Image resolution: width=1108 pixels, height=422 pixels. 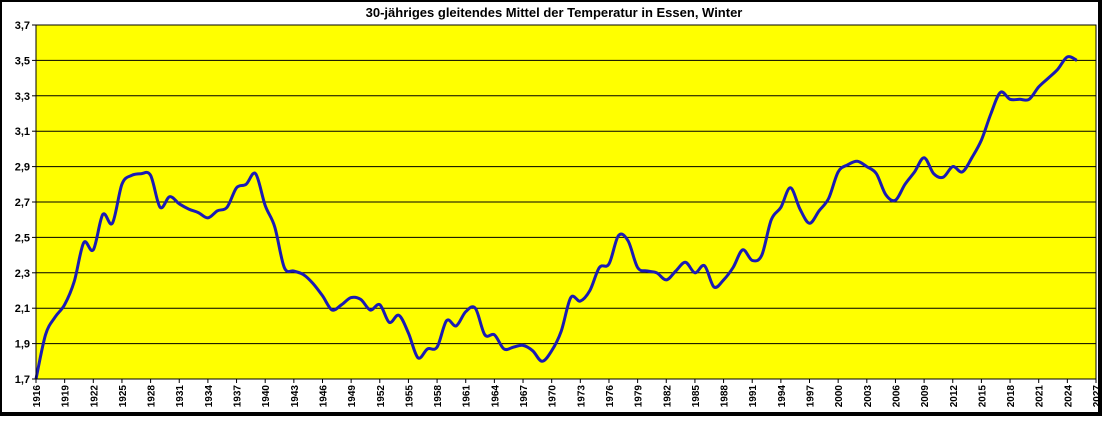 I want to click on x-tick-label: 1937, so click(x=238, y=396).